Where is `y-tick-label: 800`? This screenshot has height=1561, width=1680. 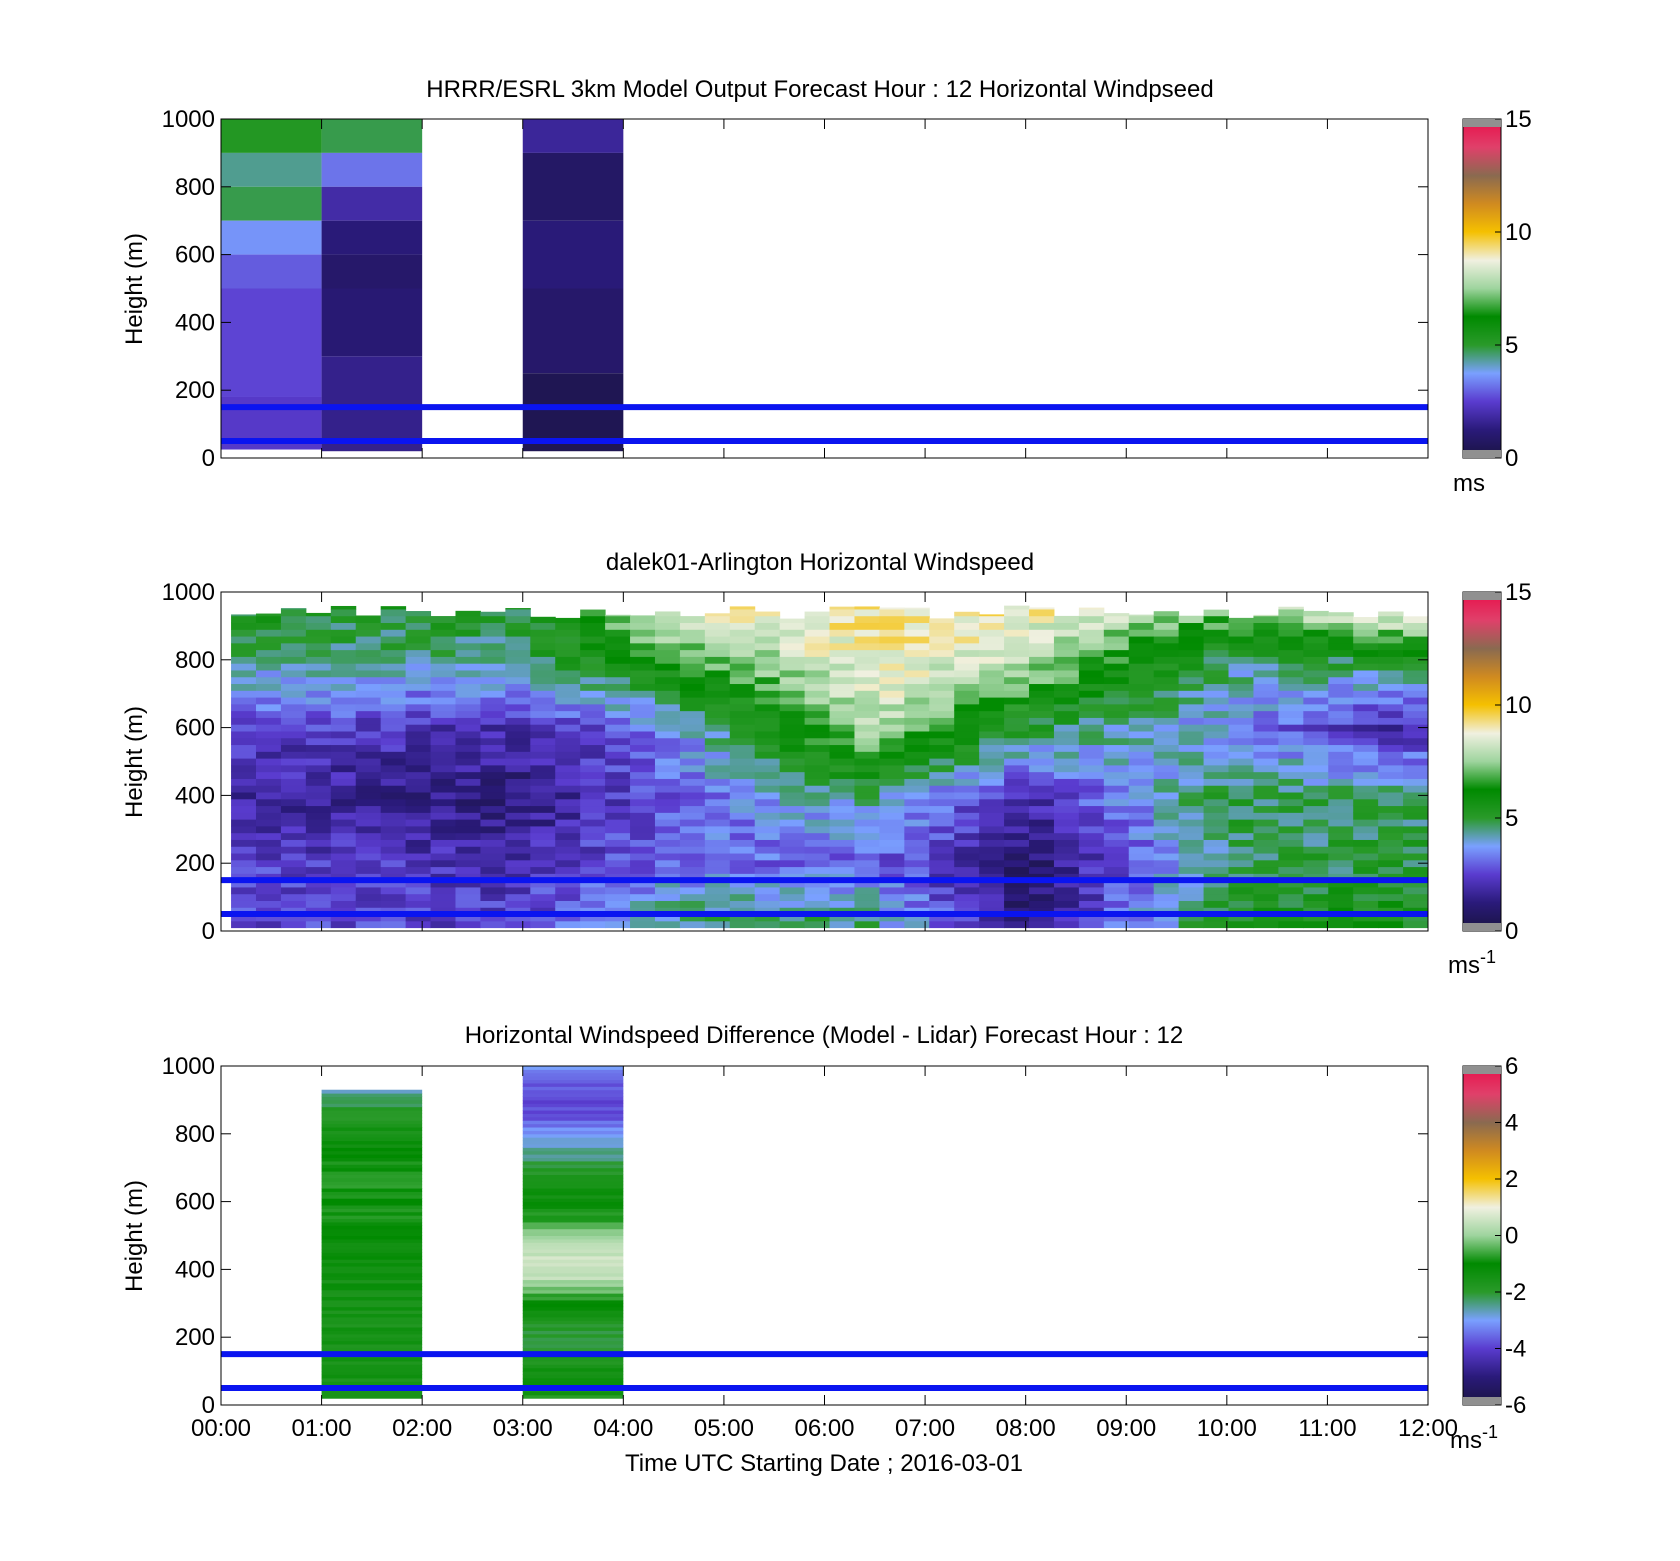 y-tick-label: 800 is located at coordinates (195, 187).